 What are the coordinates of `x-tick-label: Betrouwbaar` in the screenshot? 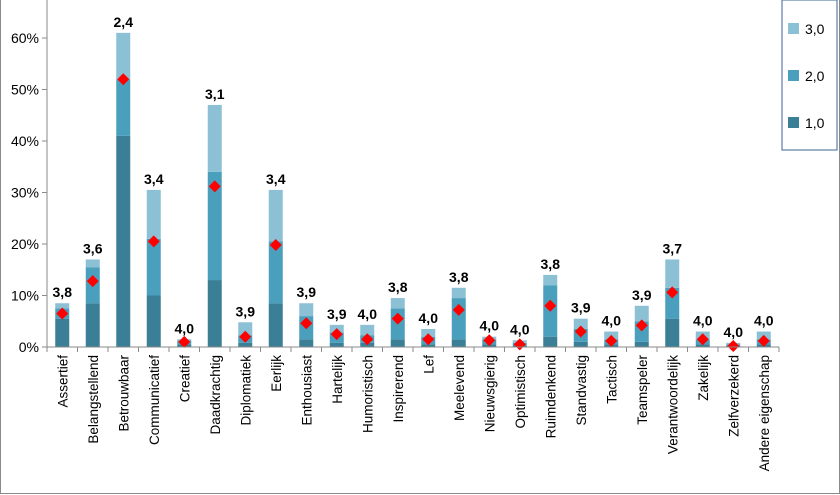 It's located at (123, 392).